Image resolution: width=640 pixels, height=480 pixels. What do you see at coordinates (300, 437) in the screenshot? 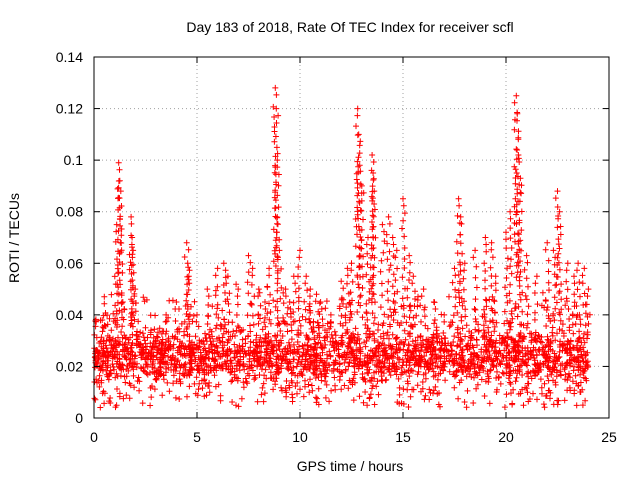
I see `x-tick-label: 10` at bounding box center [300, 437].